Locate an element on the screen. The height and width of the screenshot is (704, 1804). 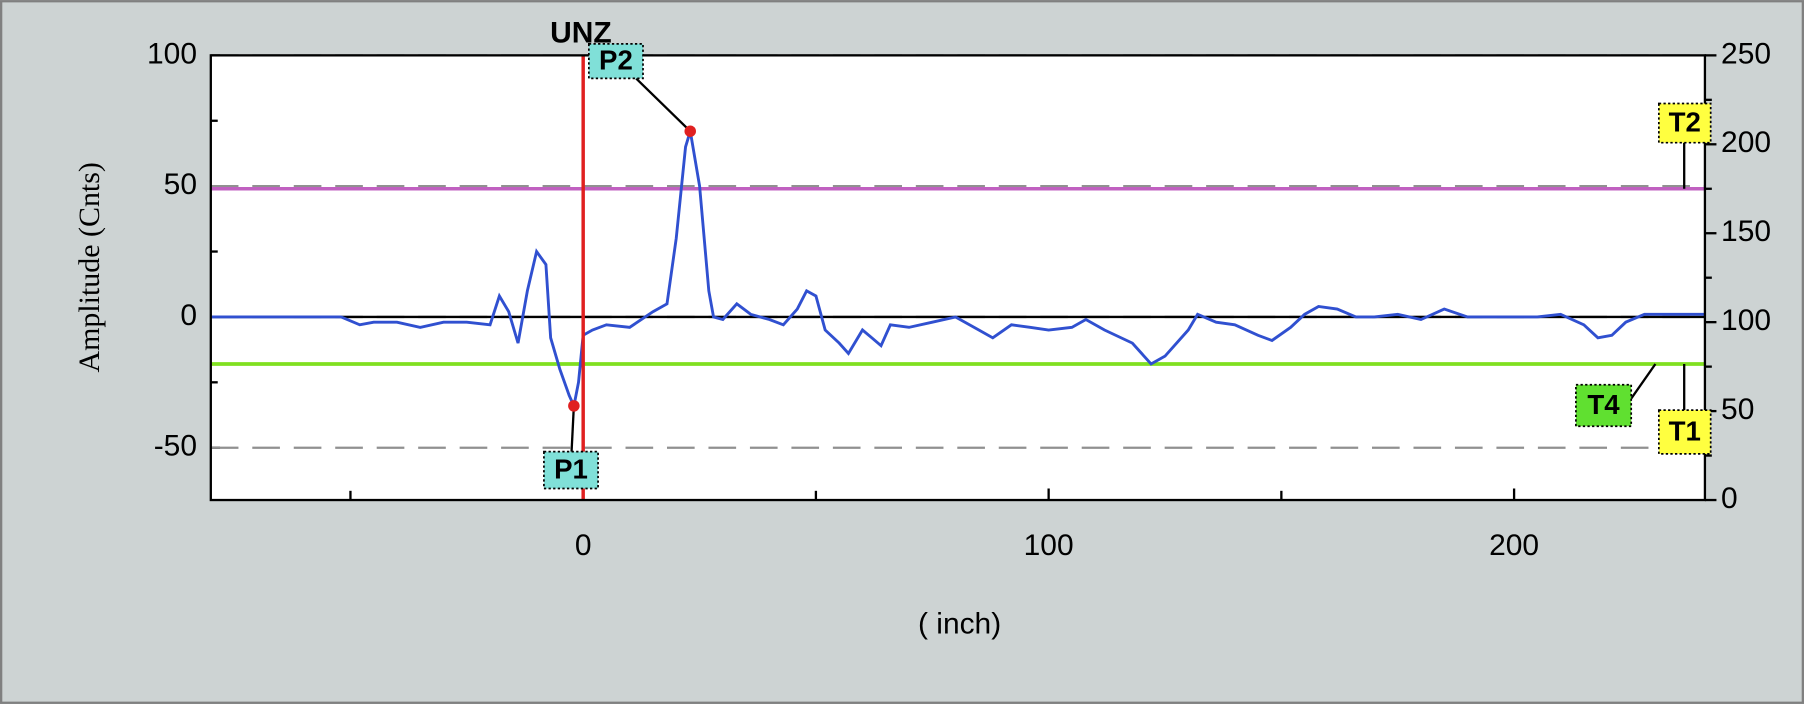
x-axis-label: ( inch) is located at coordinates (959, 624).